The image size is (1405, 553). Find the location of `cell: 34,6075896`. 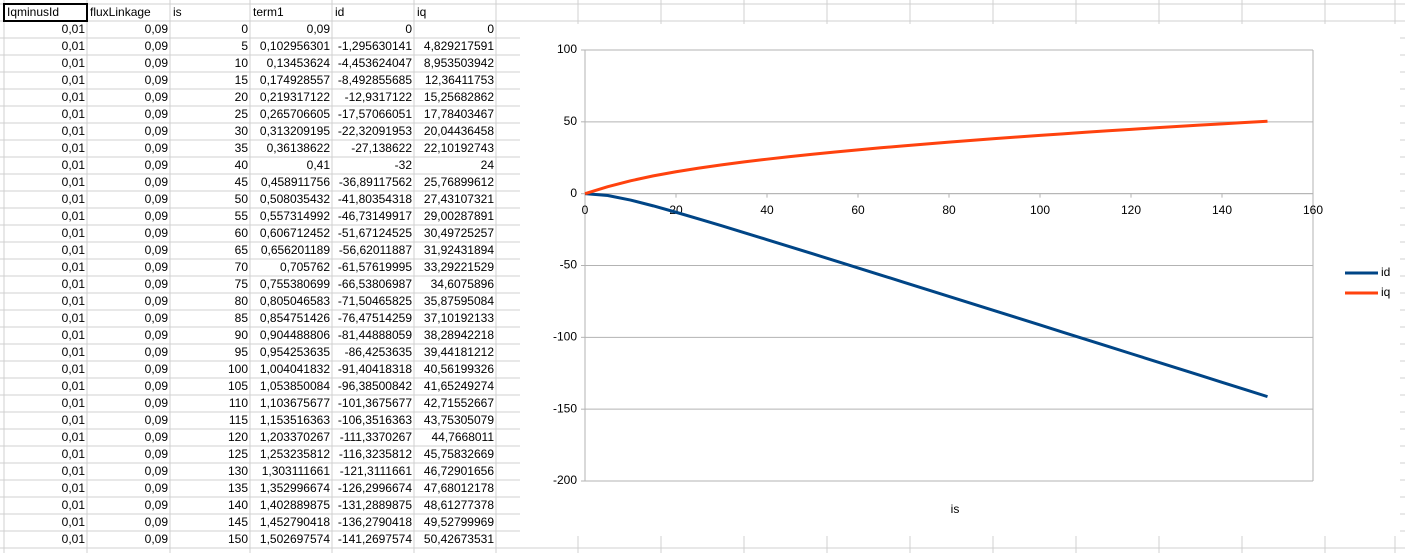

cell: 34,6075896 is located at coordinates (463, 284).